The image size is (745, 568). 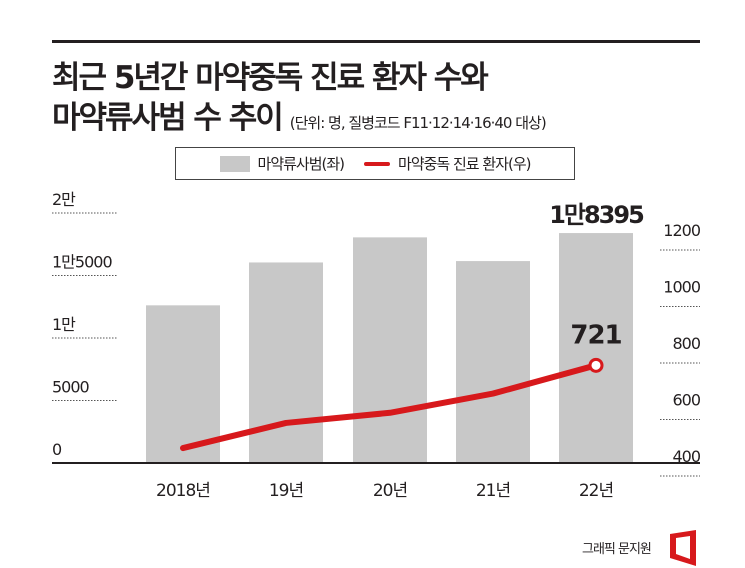 What do you see at coordinates (595, 335) in the screenshot?
I see `line-data-label: 721` at bounding box center [595, 335].